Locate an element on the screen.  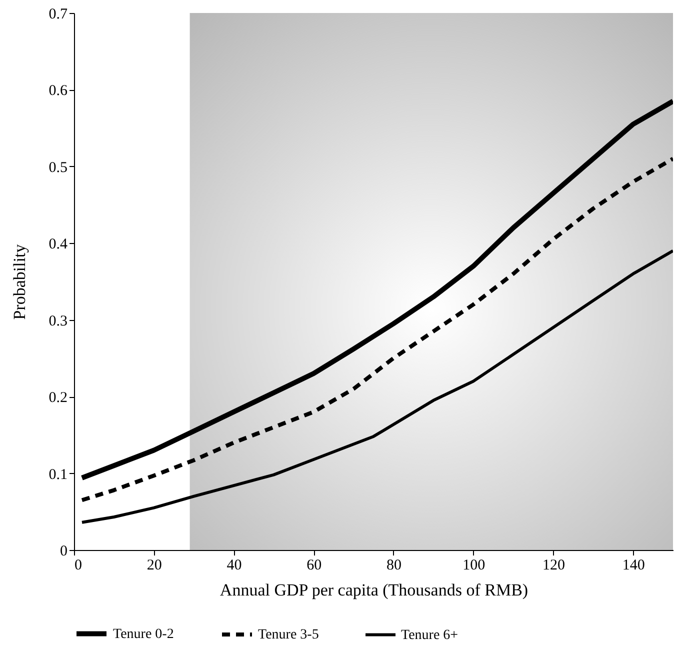
y-tick-label: 0 is located at coordinates (64, 552).